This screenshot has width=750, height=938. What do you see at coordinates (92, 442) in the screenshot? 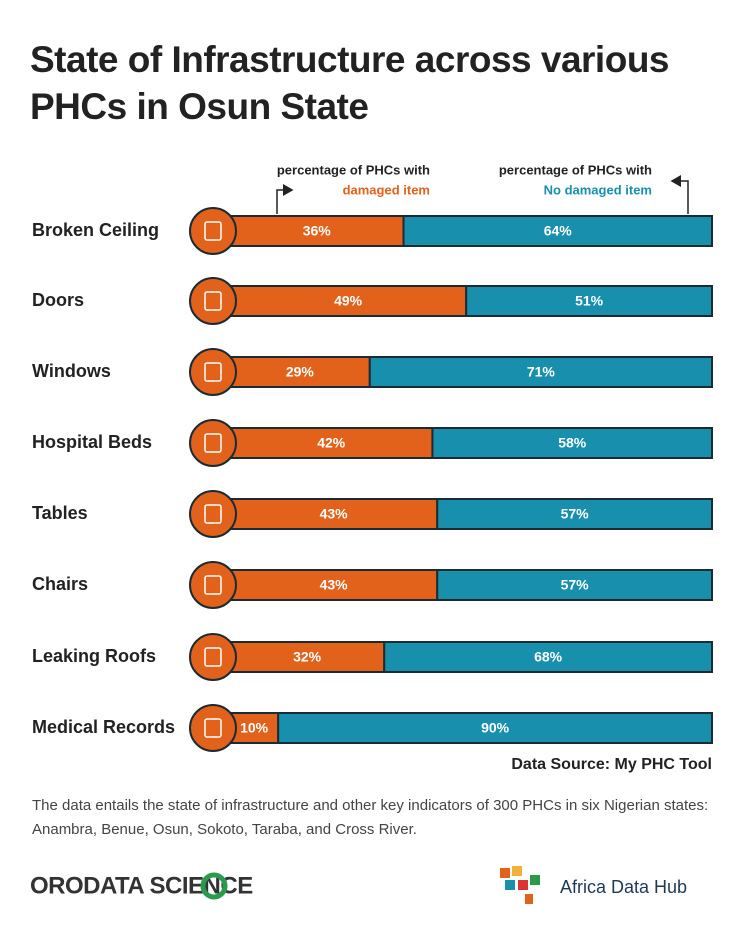
I see `category-label: Hospital Beds` at bounding box center [92, 442].